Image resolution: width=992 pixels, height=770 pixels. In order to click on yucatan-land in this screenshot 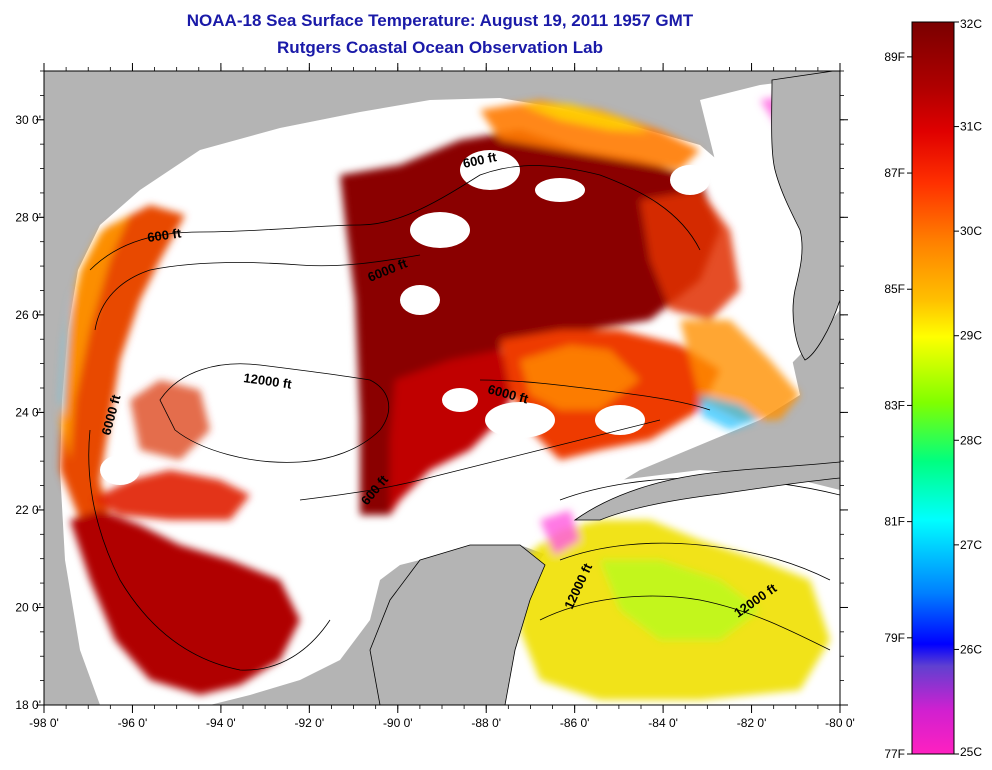, I will do `click(457, 624)`.